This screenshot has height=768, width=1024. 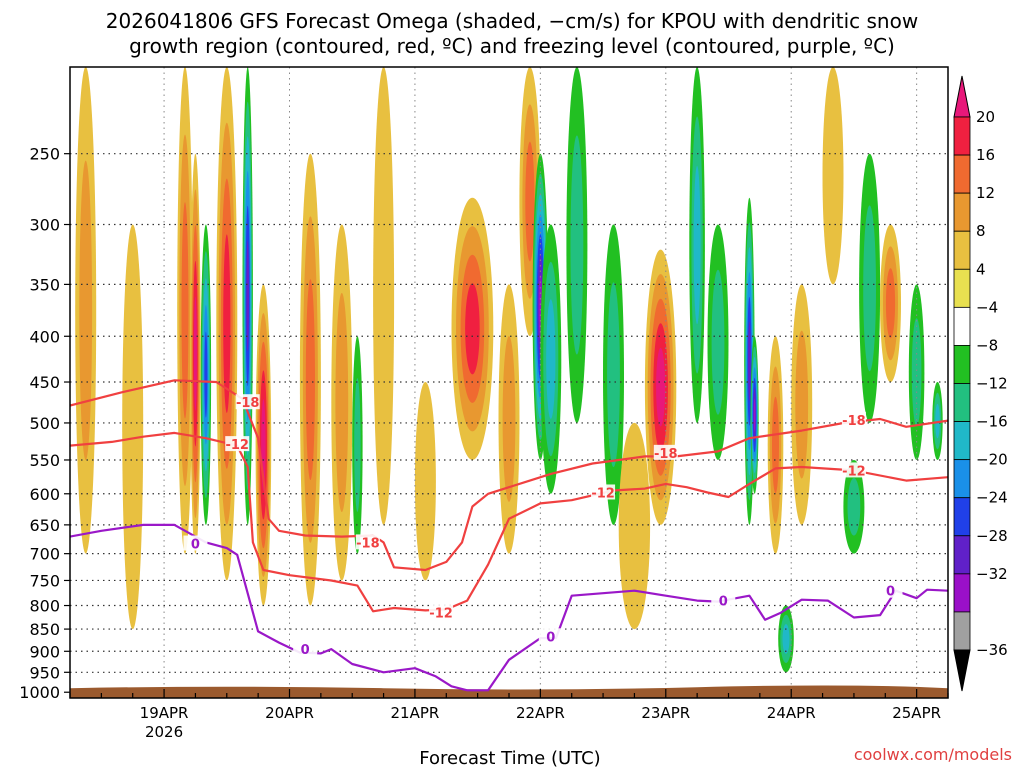 What do you see at coordinates (44, 672) in the screenshot?
I see `y-tick-label: 950` at bounding box center [44, 672].